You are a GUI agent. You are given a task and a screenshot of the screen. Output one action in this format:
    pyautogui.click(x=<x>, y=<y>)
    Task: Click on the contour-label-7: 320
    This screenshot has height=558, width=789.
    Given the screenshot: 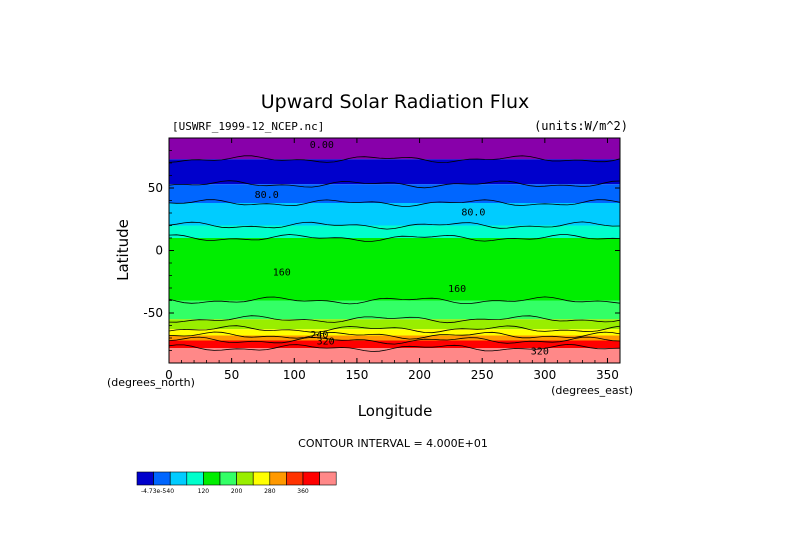 What is the action you would take?
    pyautogui.click(x=540, y=351)
    